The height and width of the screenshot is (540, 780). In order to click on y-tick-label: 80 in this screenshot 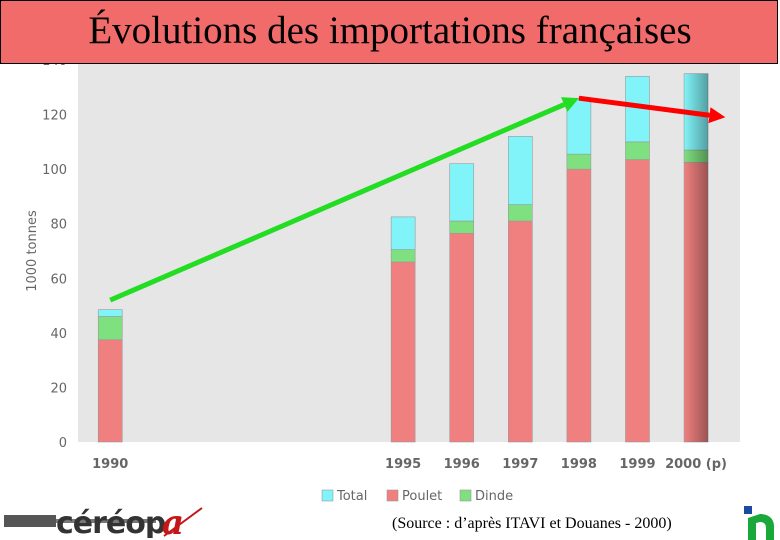, I will do `click(58, 225)`.